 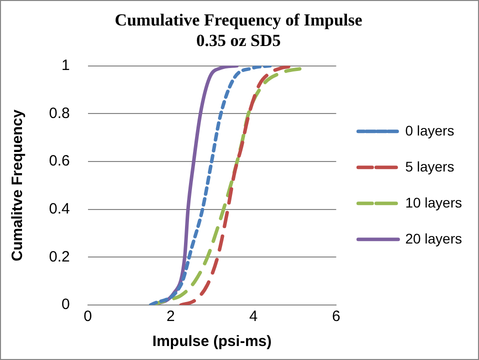 What do you see at coordinates (429, 130) in the screenshot?
I see `legend-label: 0 layers` at bounding box center [429, 130].